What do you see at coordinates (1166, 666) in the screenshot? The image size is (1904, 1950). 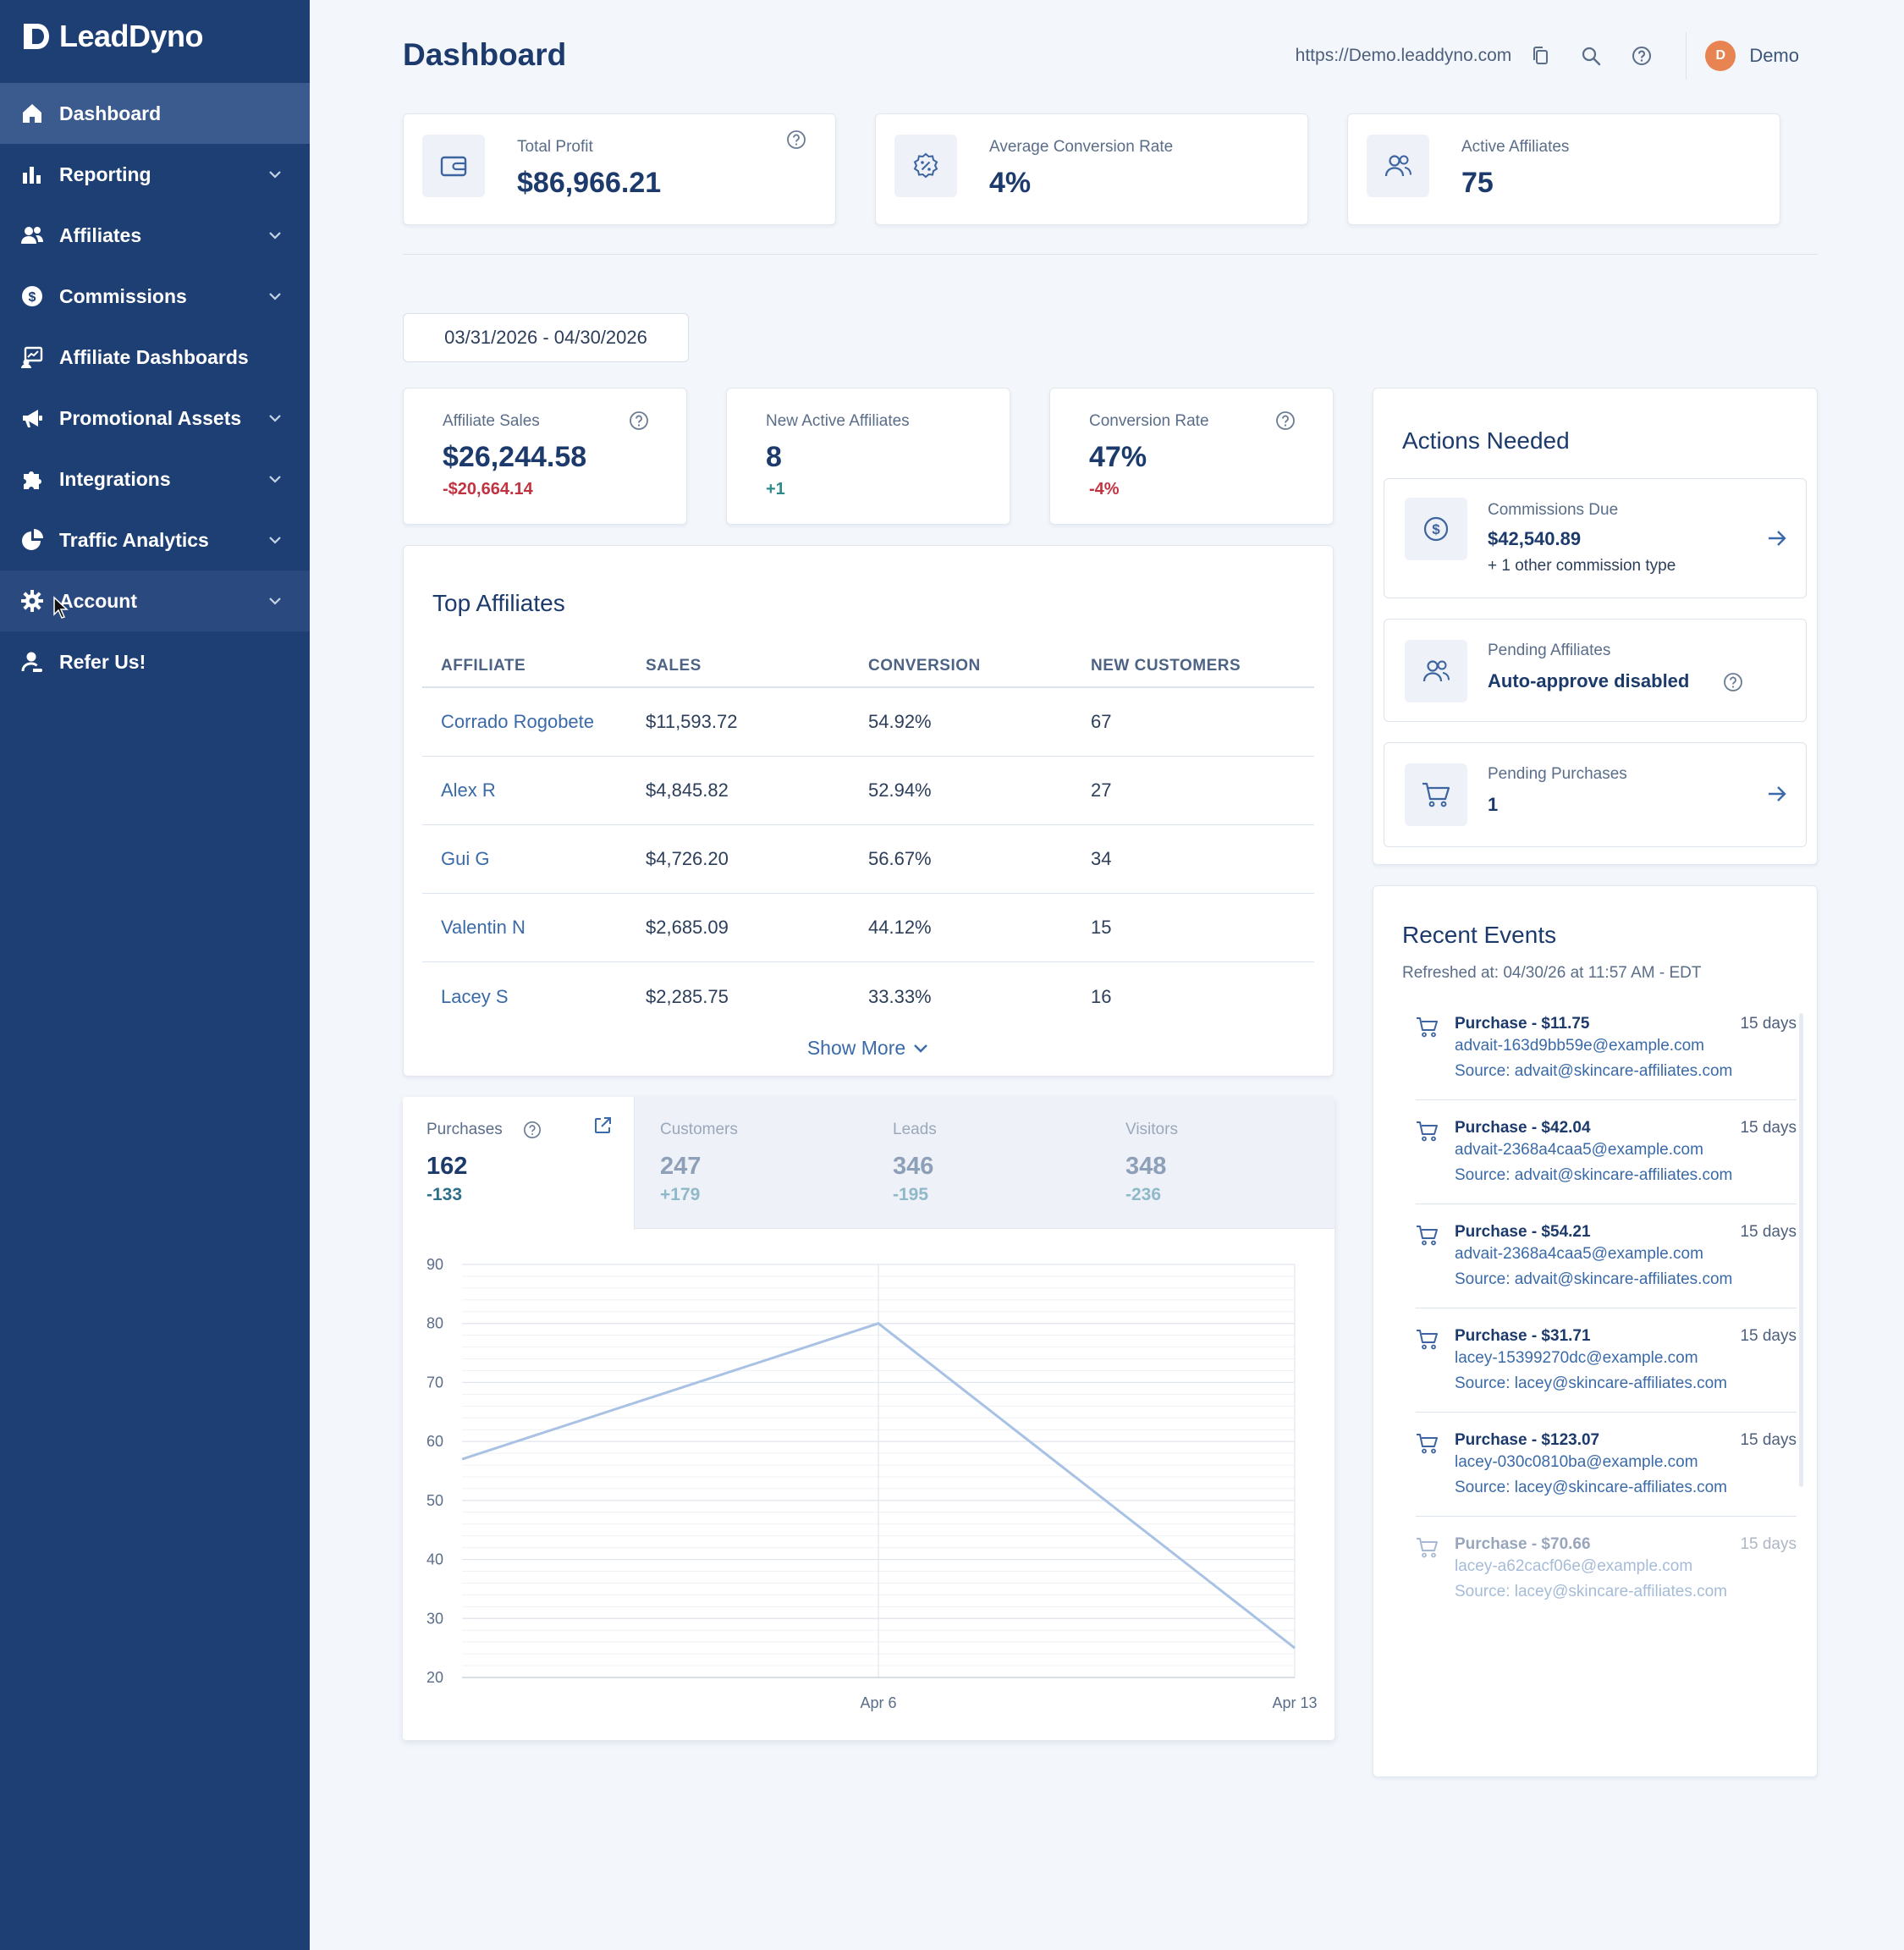 I see `column-header-new-customers: NEW CUSTOMERS` at bounding box center [1166, 666].